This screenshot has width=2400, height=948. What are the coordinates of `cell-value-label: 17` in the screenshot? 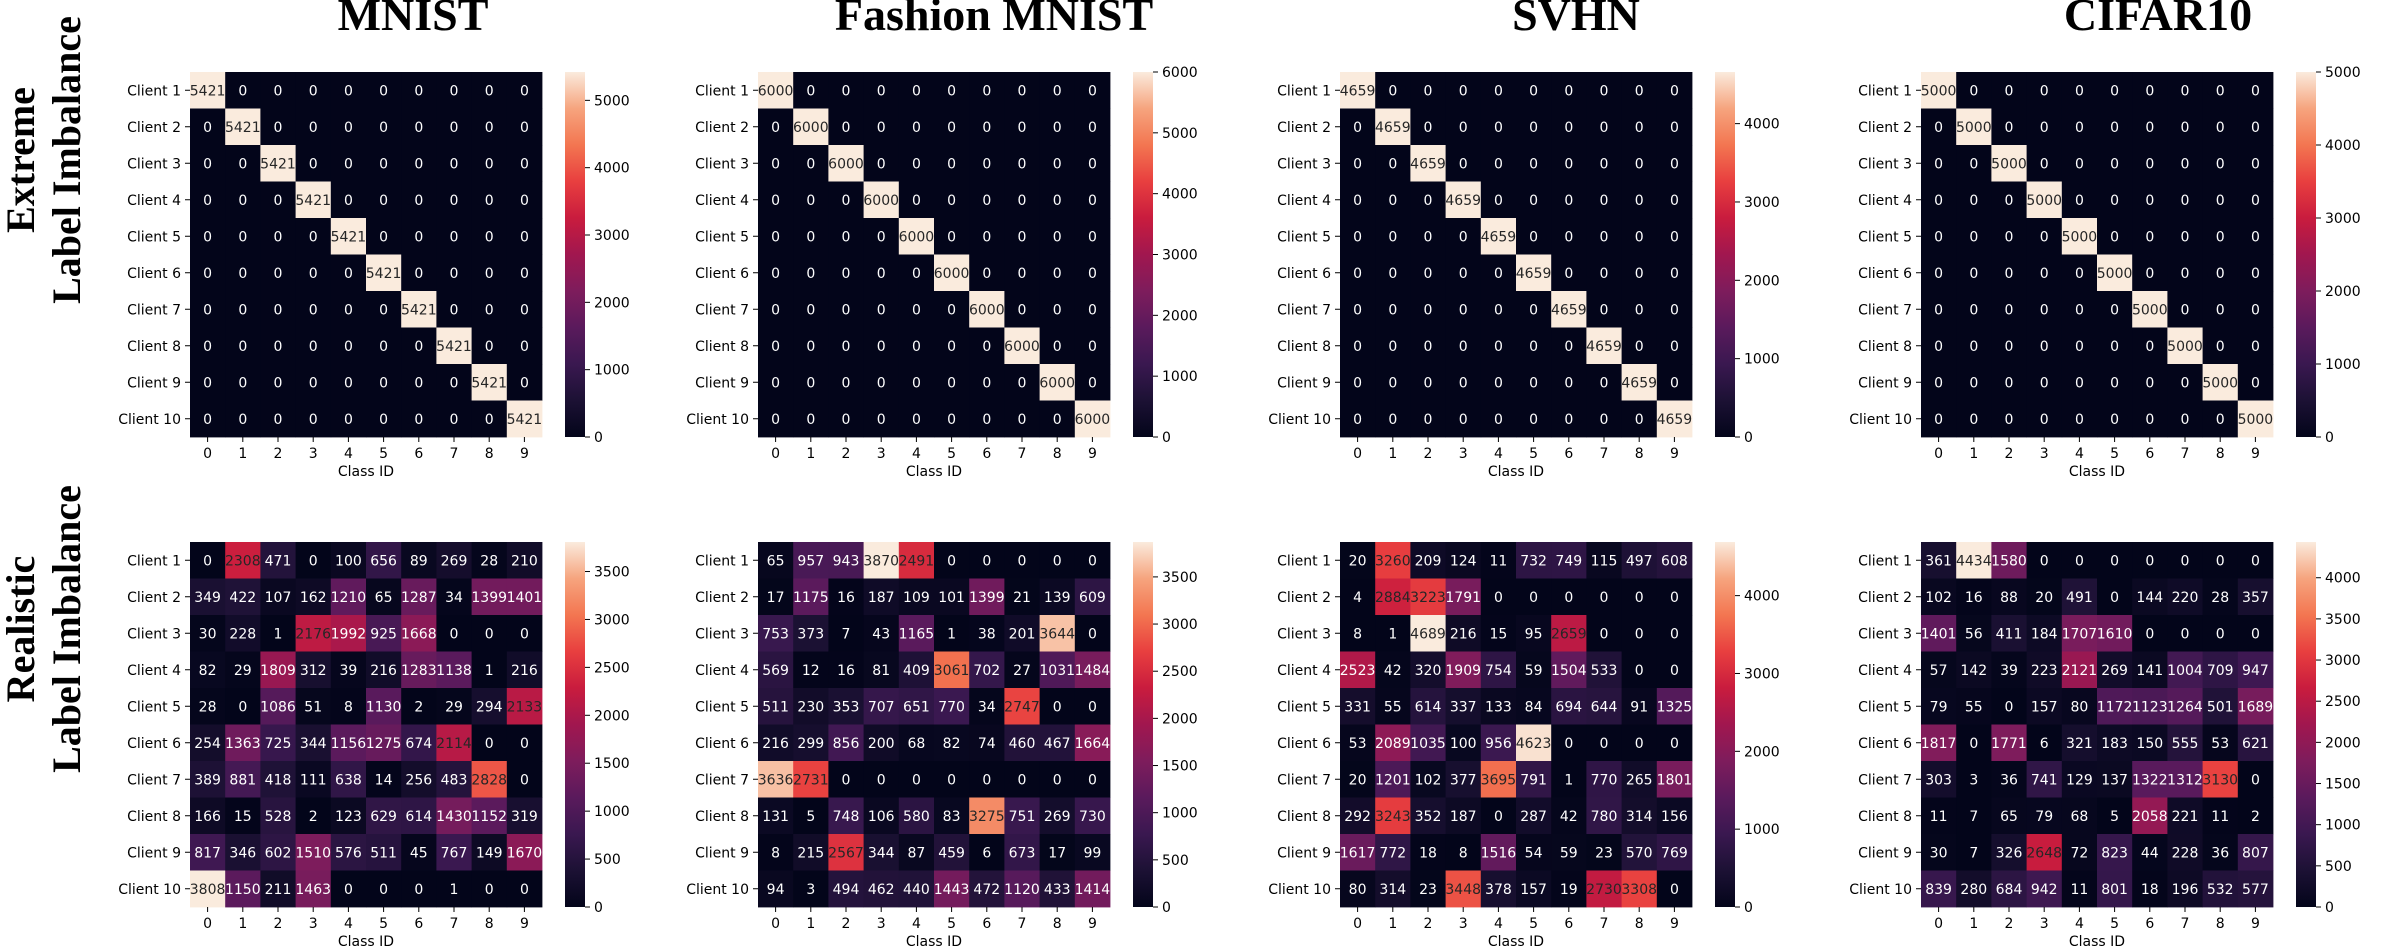 It's located at (776, 598).